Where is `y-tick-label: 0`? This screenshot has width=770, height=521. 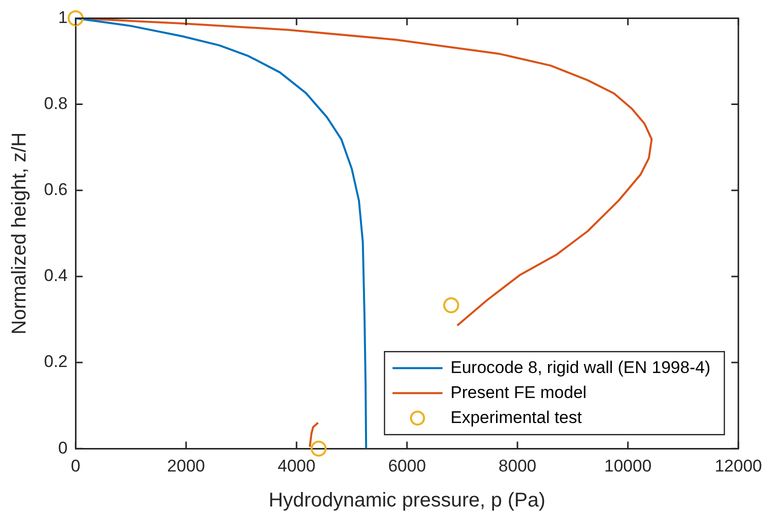 y-tick-label: 0 is located at coordinates (63, 448).